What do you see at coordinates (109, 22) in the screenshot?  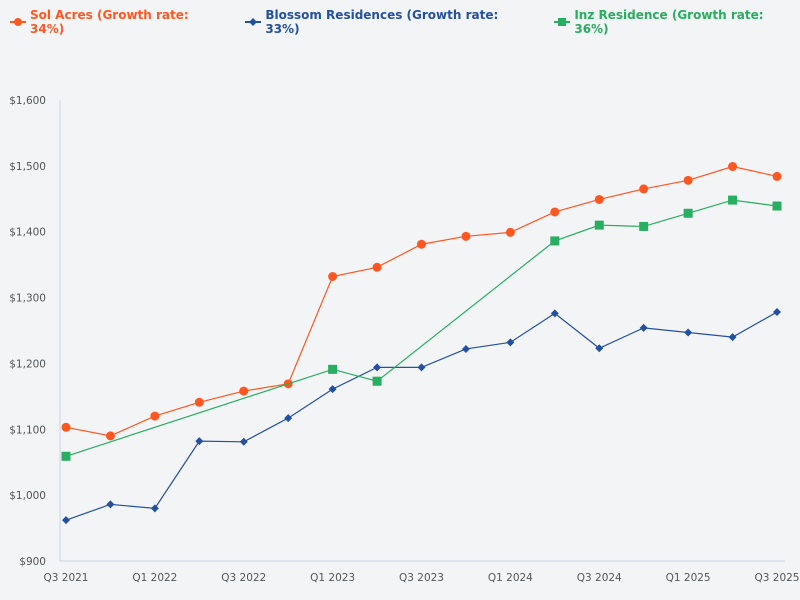 I see `legend-label: Sol Acres (Growth rate: 34%)` at bounding box center [109, 22].